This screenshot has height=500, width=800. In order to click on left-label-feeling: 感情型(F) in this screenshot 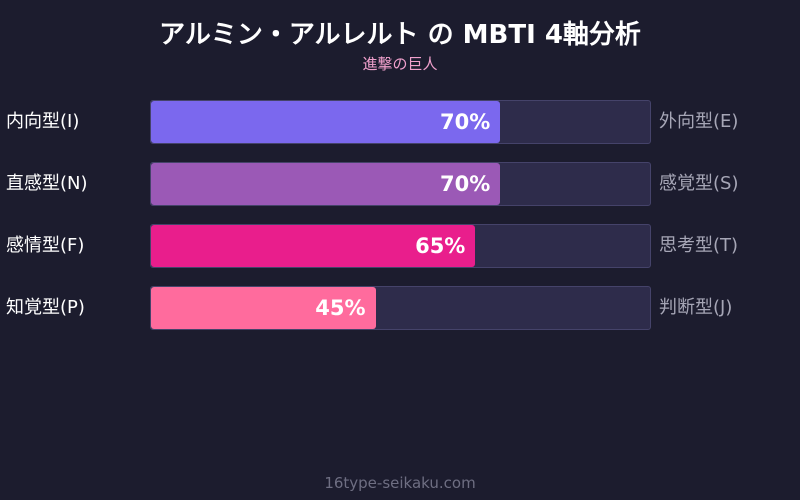, I will do `click(45, 245)`.